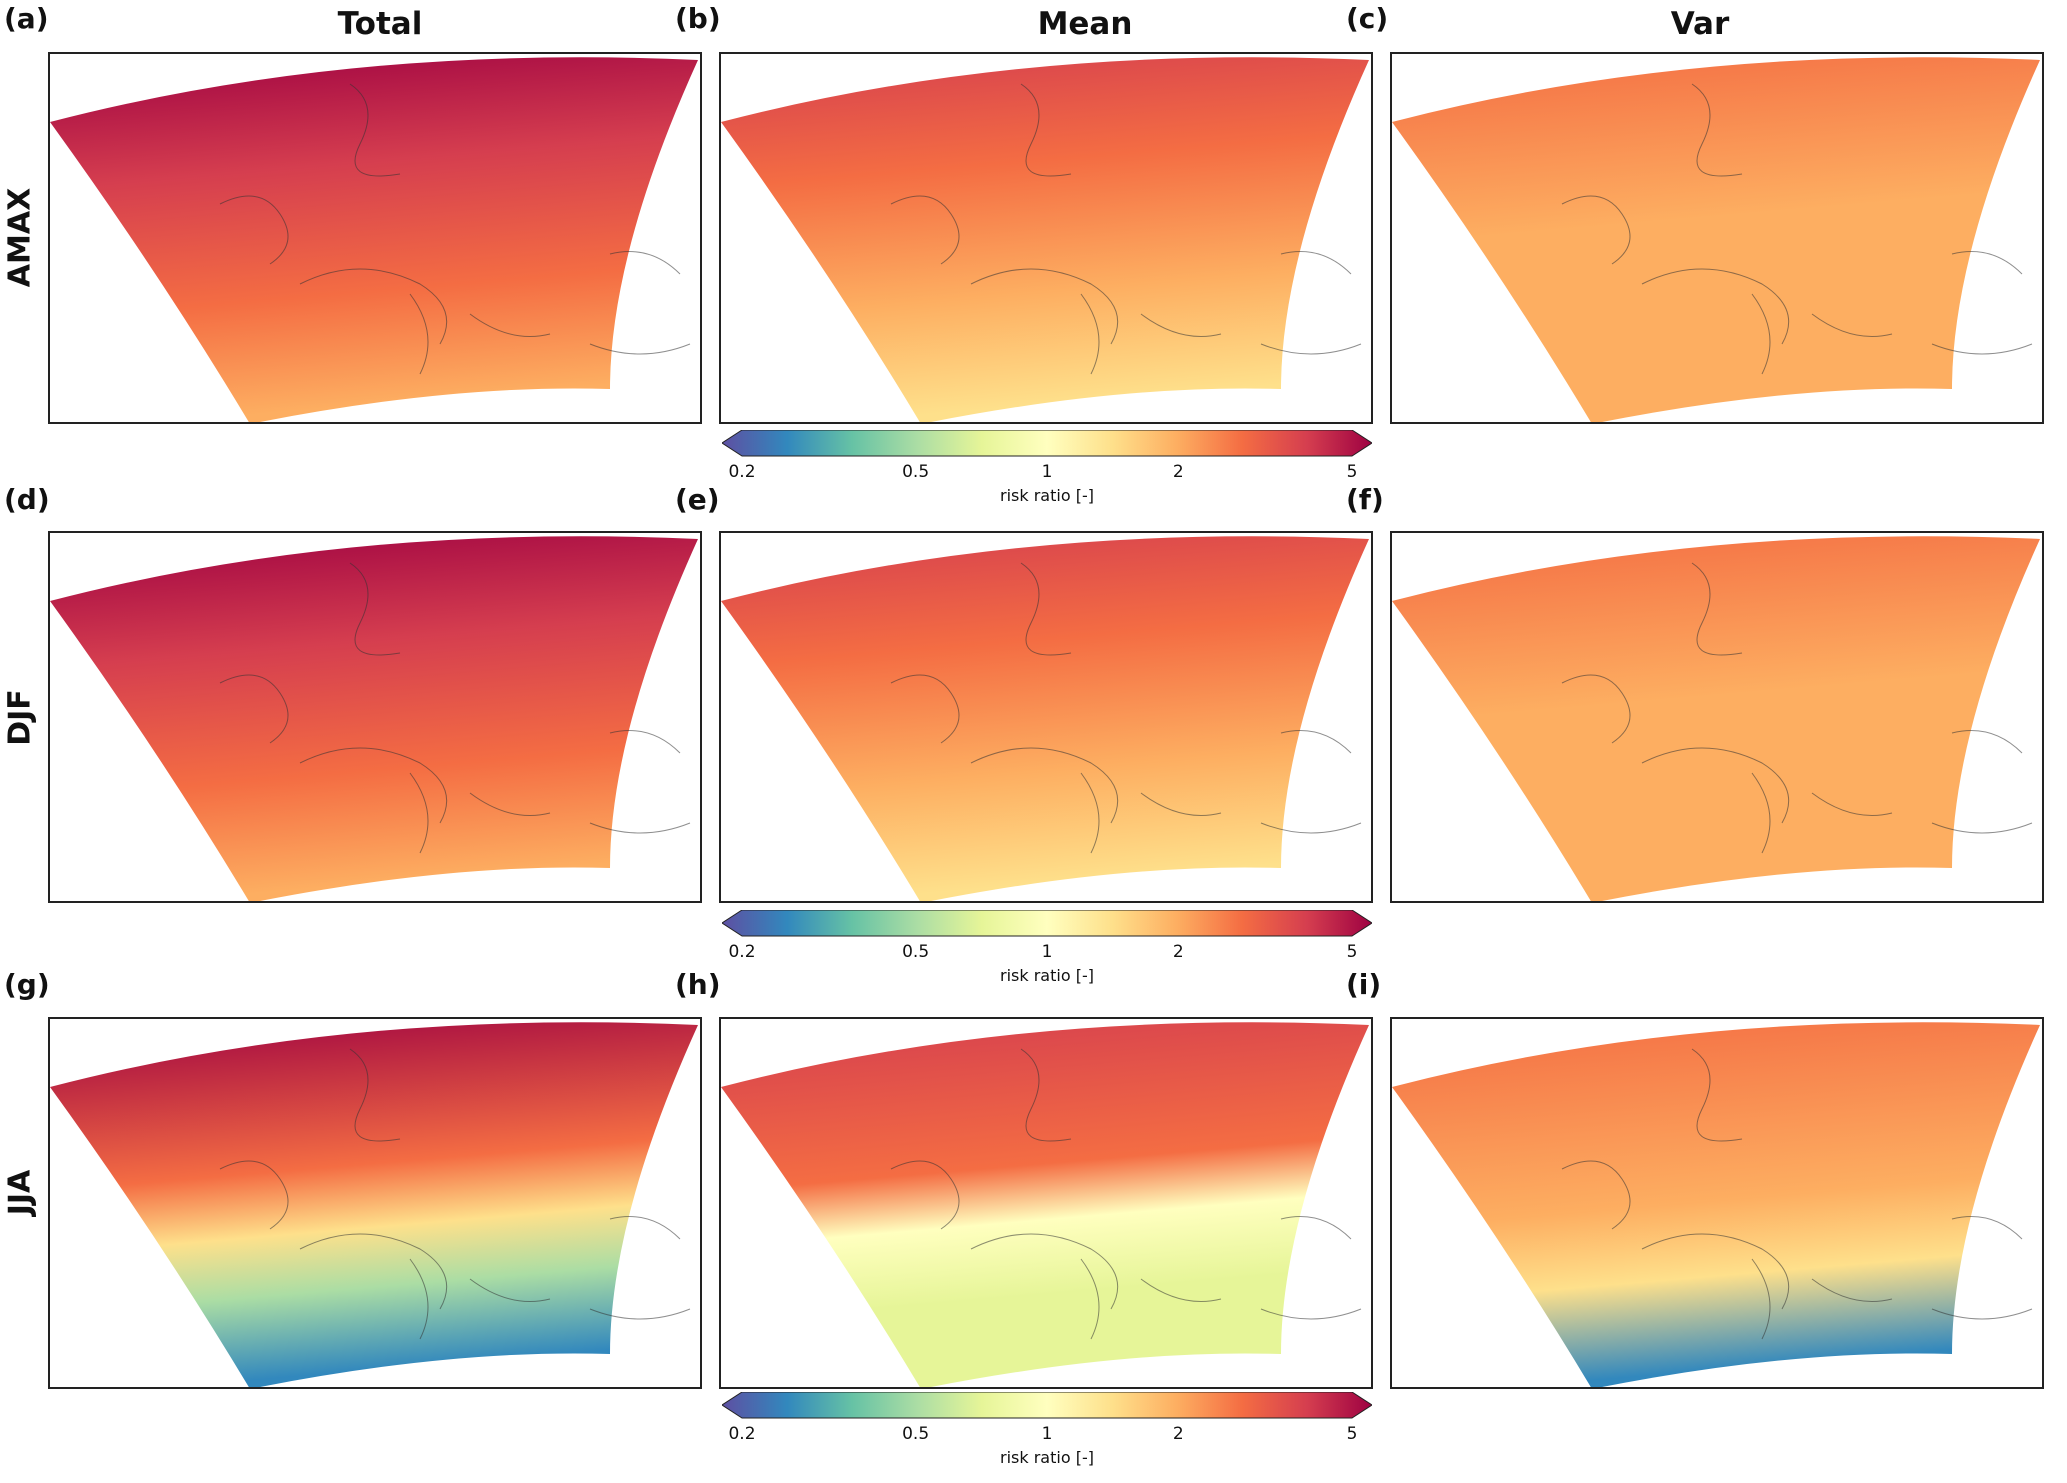 The width and height of the screenshot is (2067, 1483). What do you see at coordinates (1365, 499) in the screenshot?
I see `panel-letter: (f)` at bounding box center [1365, 499].